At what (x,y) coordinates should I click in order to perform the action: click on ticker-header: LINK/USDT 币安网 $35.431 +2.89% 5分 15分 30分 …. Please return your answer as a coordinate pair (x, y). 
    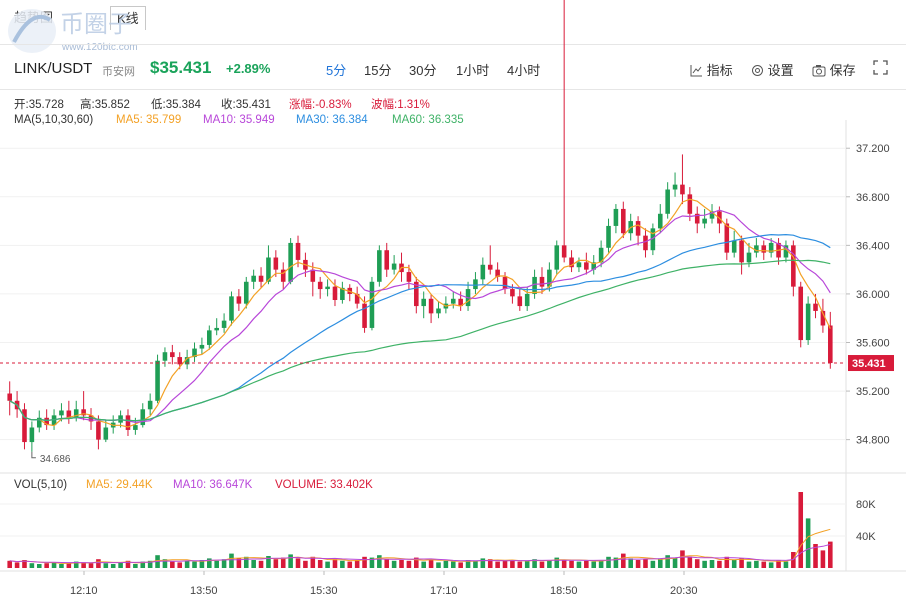
    Looking at the image, I should click on (453, 67).